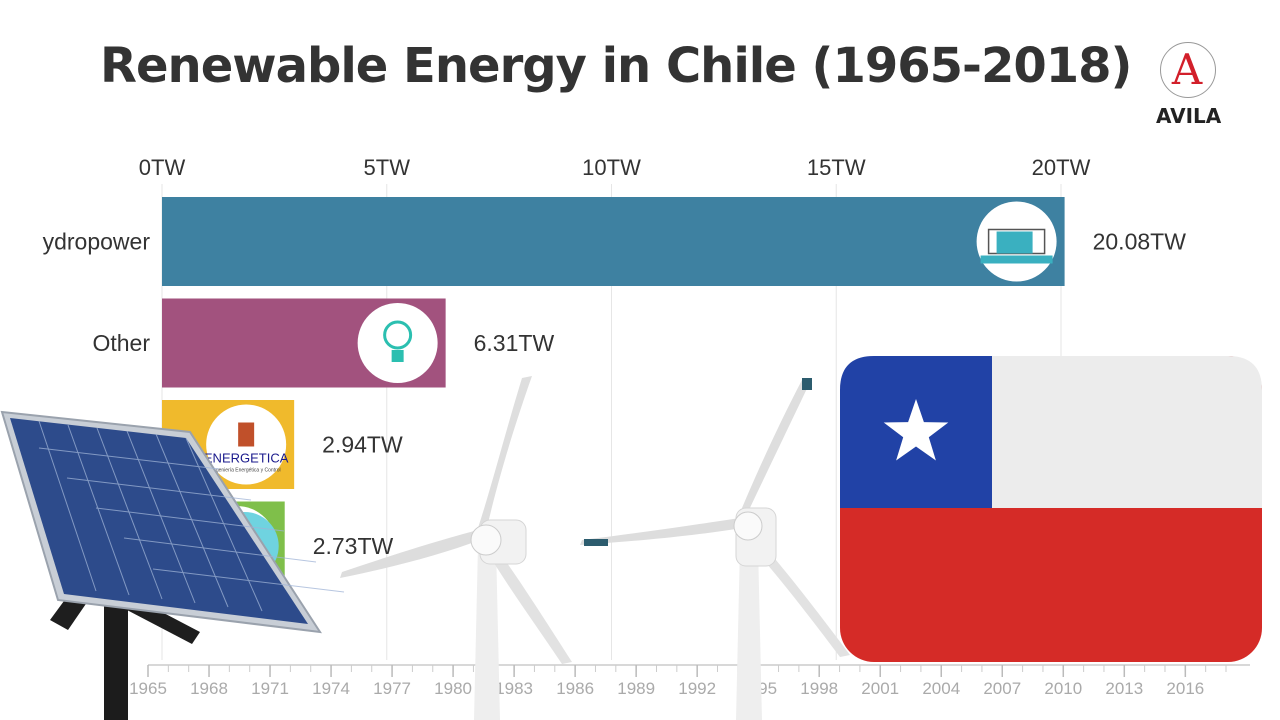  I want to click on year-label: 1968, so click(209, 688).